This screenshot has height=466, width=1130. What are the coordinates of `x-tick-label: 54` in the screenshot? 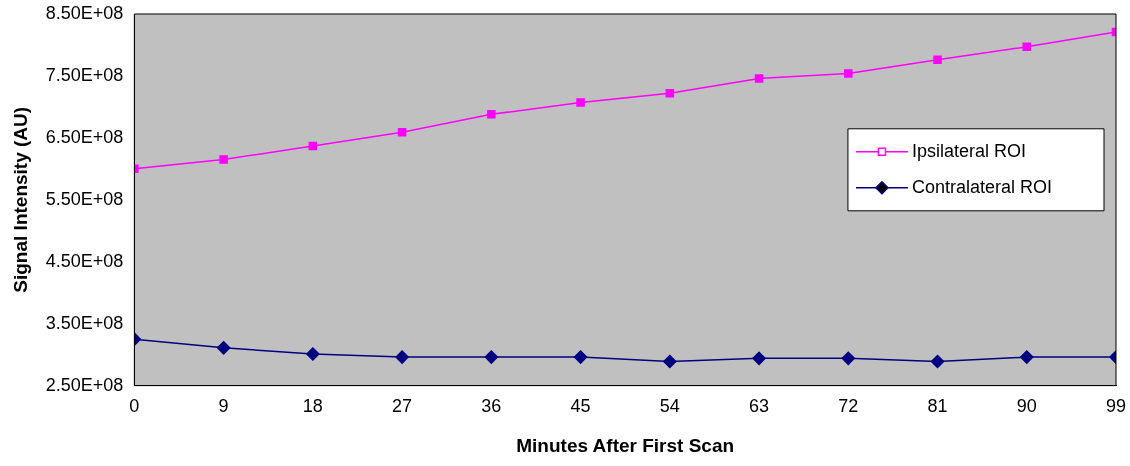 It's located at (669, 406).